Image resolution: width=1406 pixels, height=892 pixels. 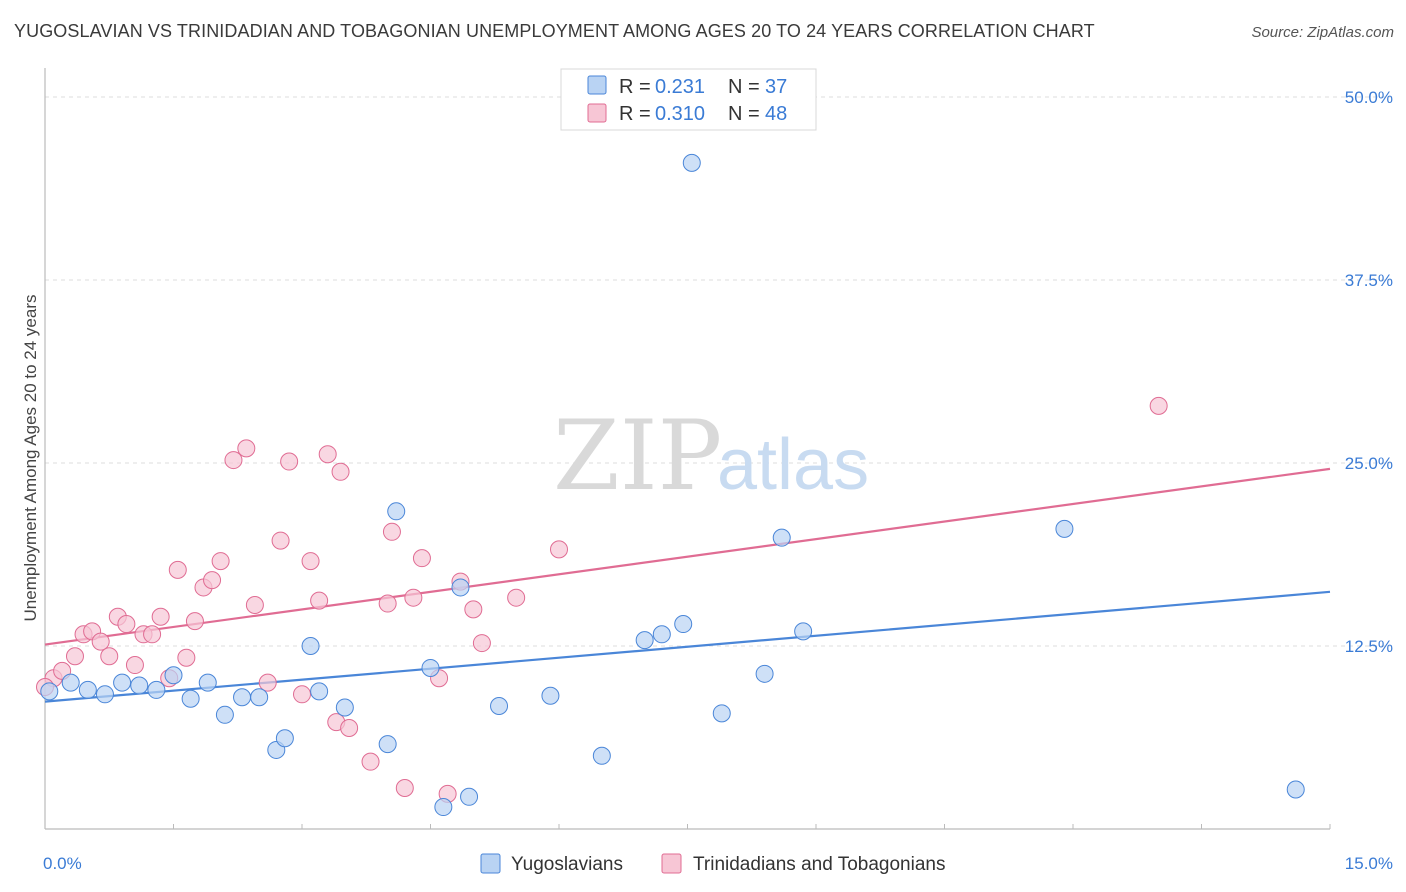 What do you see at coordinates (680, 87) in the screenshot?
I see `legend-r-value-1: 0.231` at bounding box center [680, 87].